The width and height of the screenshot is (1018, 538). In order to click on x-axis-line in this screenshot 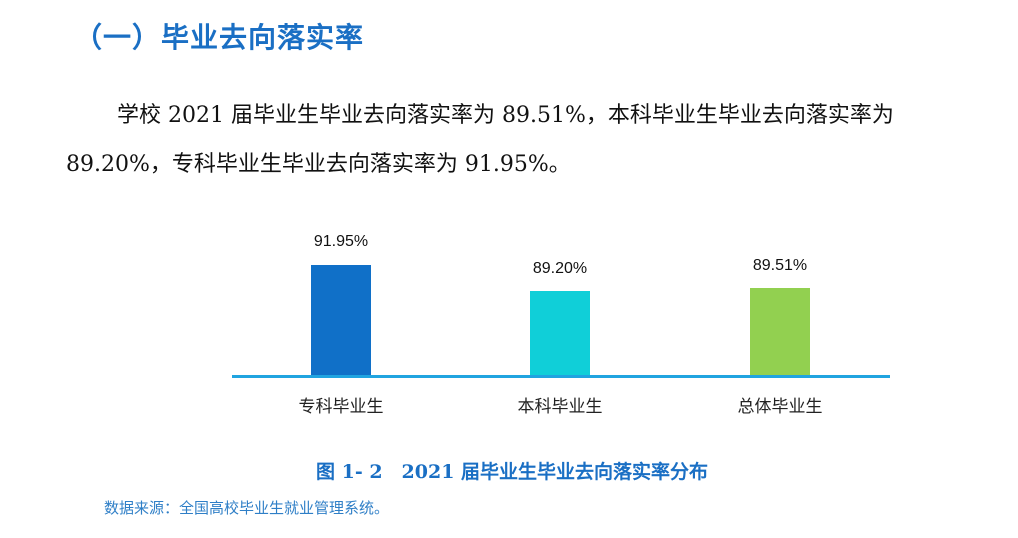, I will do `click(561, 376)`.